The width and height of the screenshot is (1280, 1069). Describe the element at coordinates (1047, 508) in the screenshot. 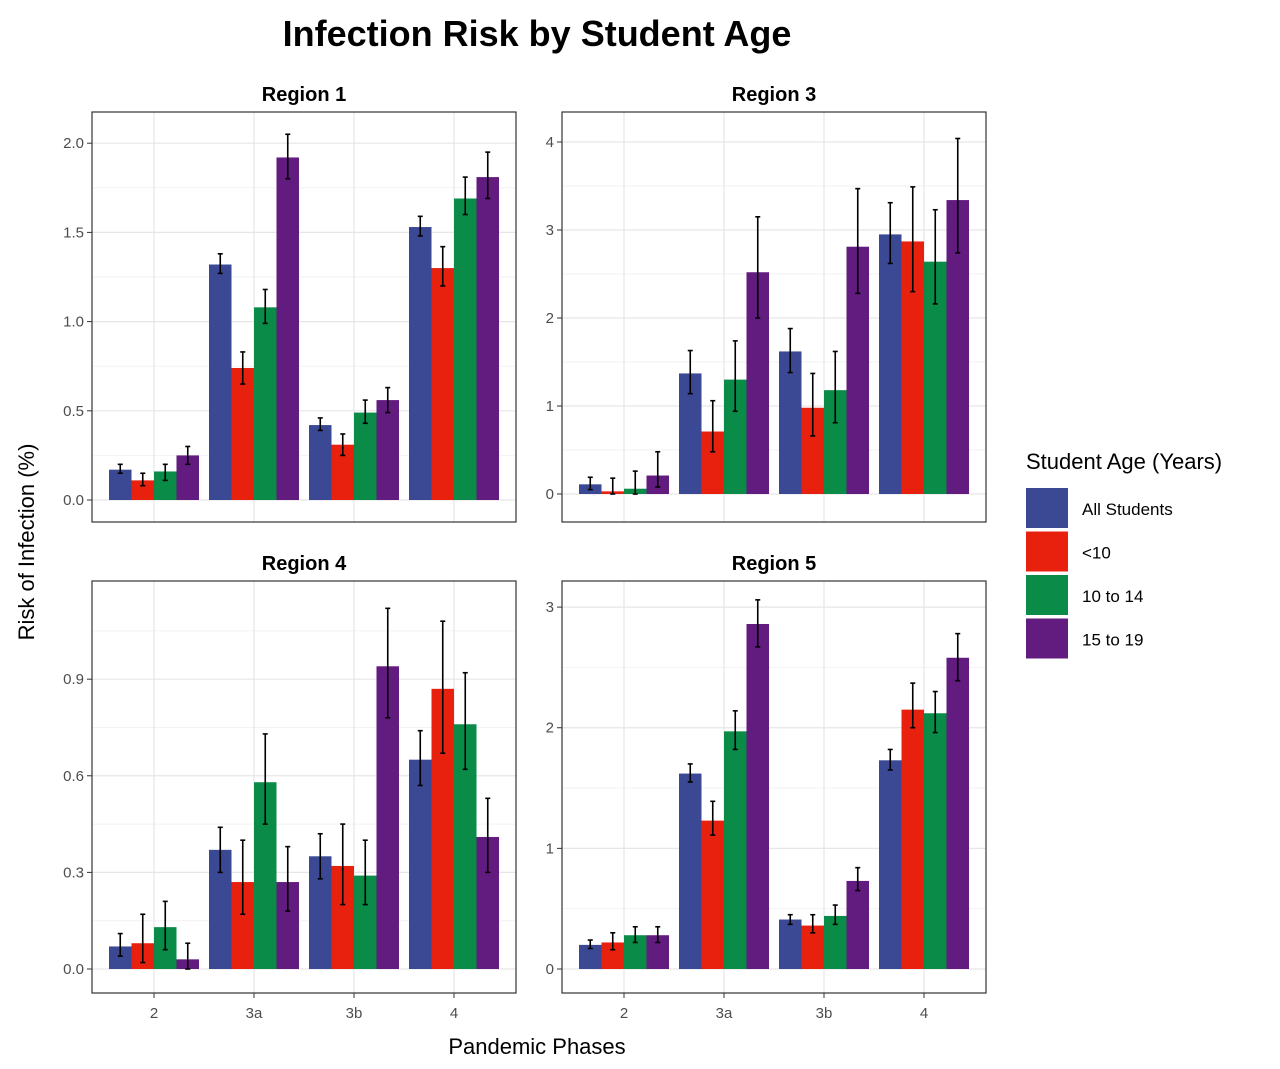

I see `legend-swatch-all-students` at that location.